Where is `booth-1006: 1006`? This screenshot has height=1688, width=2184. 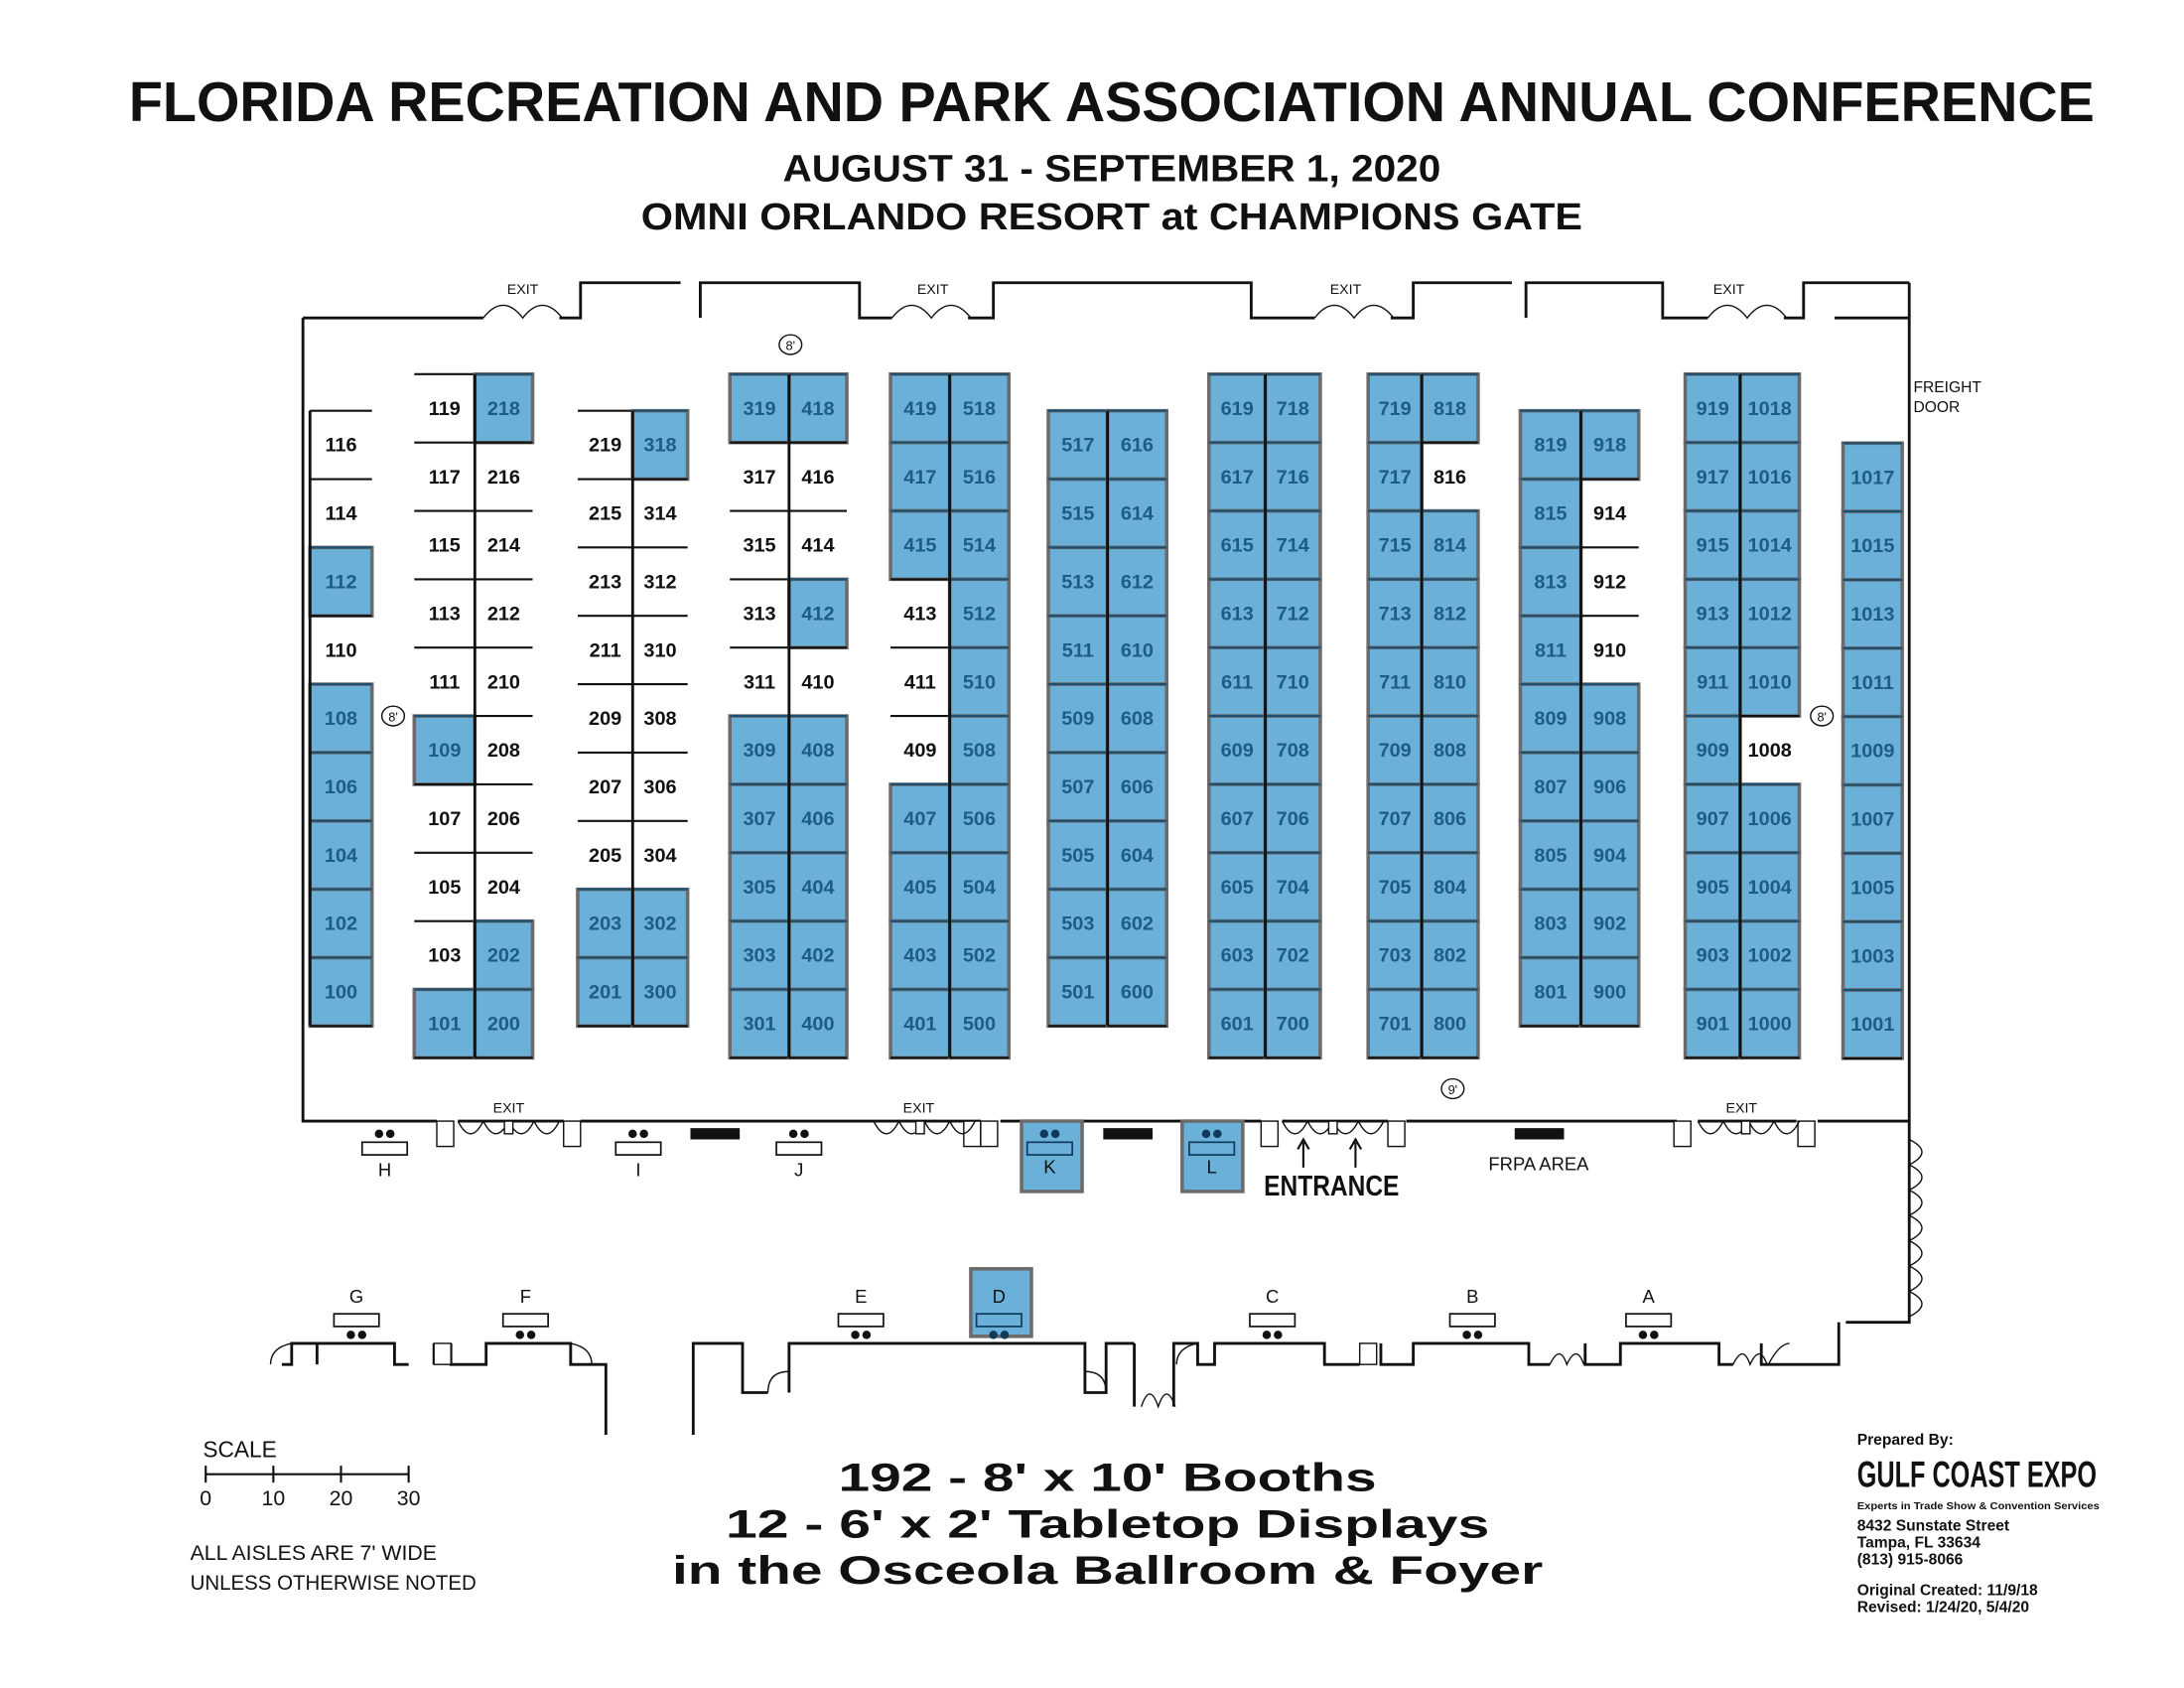
booth-1006: 1006 is located at coordinates (1770, 818).